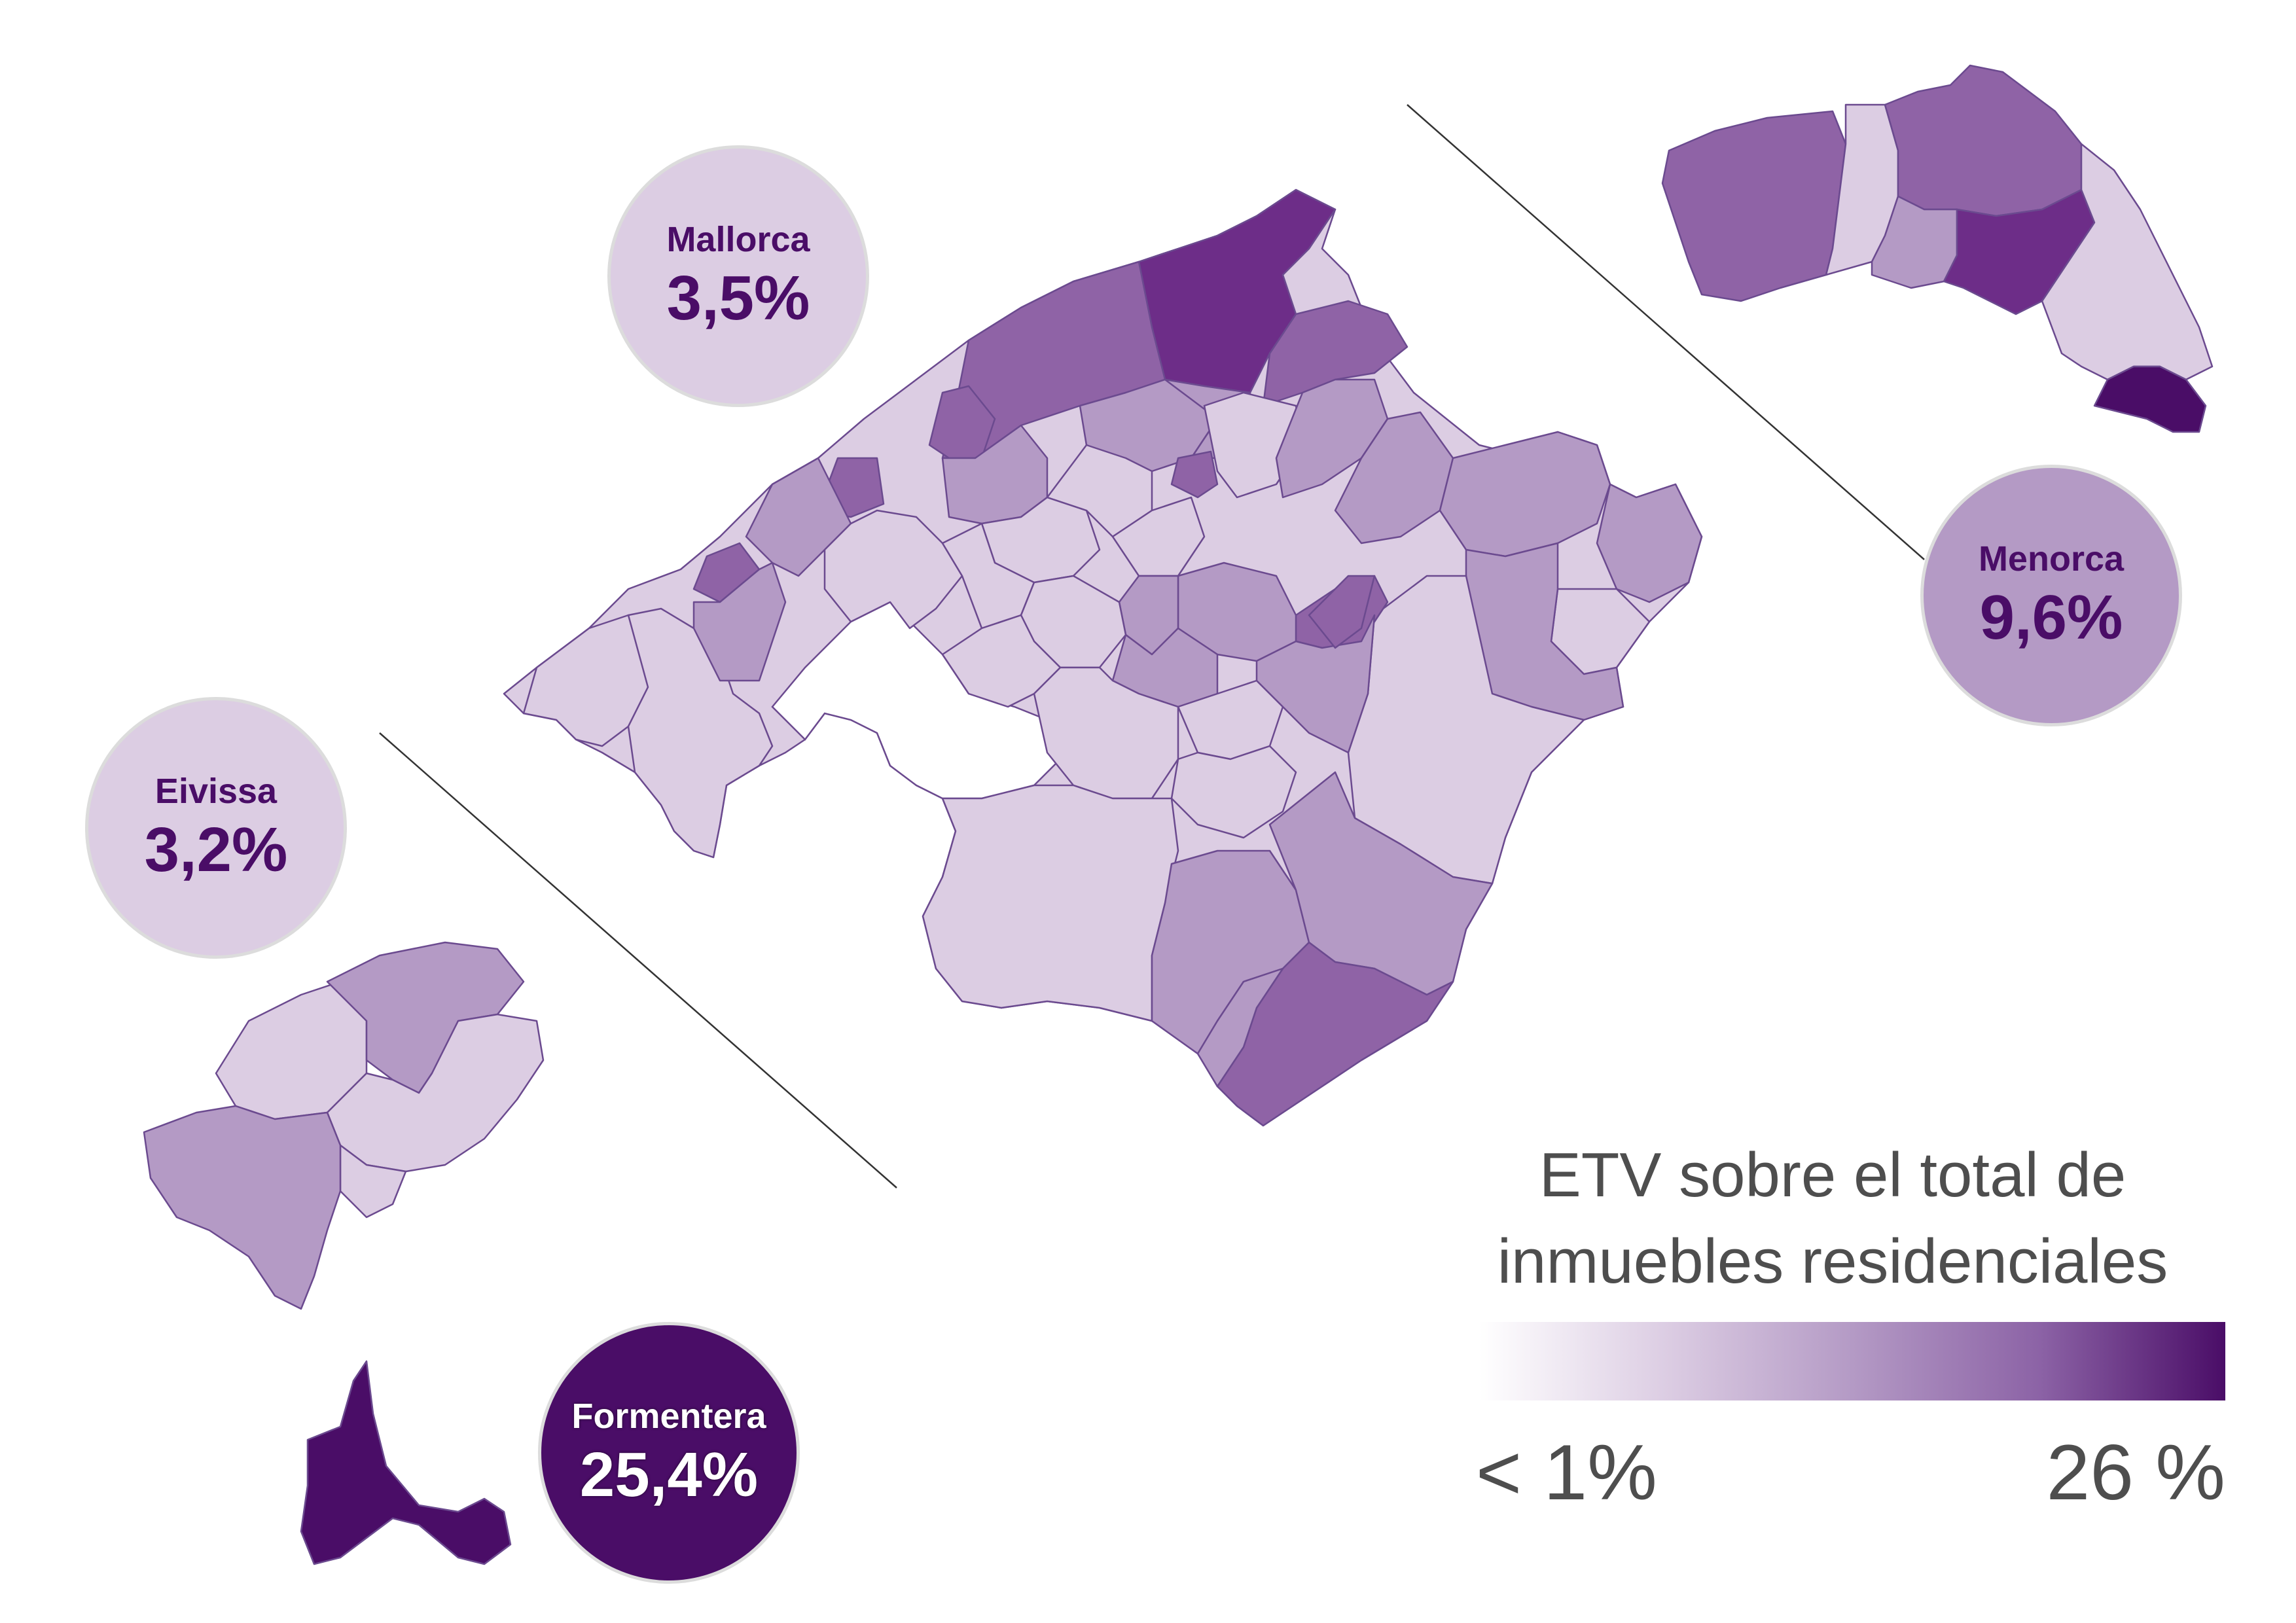 Image resolution: width=2296 pixels, height=1623 pixels. Describe the element at coordinates (1937, 249) in the screenshot. I see `menorca-island` at that location.